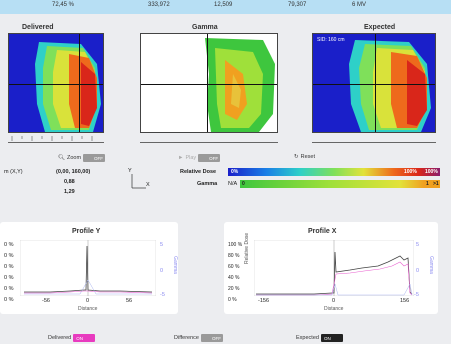 The height and width of the screenshot is (344, 451). I want to click on zoom-control: 🔍︎ Zoom OFF, so click(82, 158).